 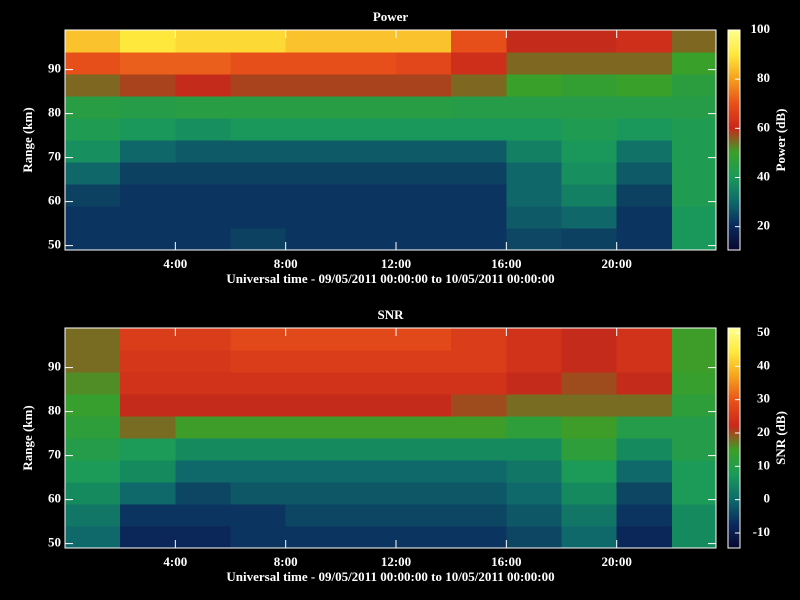 I want to click on x-tick-label: 8:00, so click(x=286, y=263).